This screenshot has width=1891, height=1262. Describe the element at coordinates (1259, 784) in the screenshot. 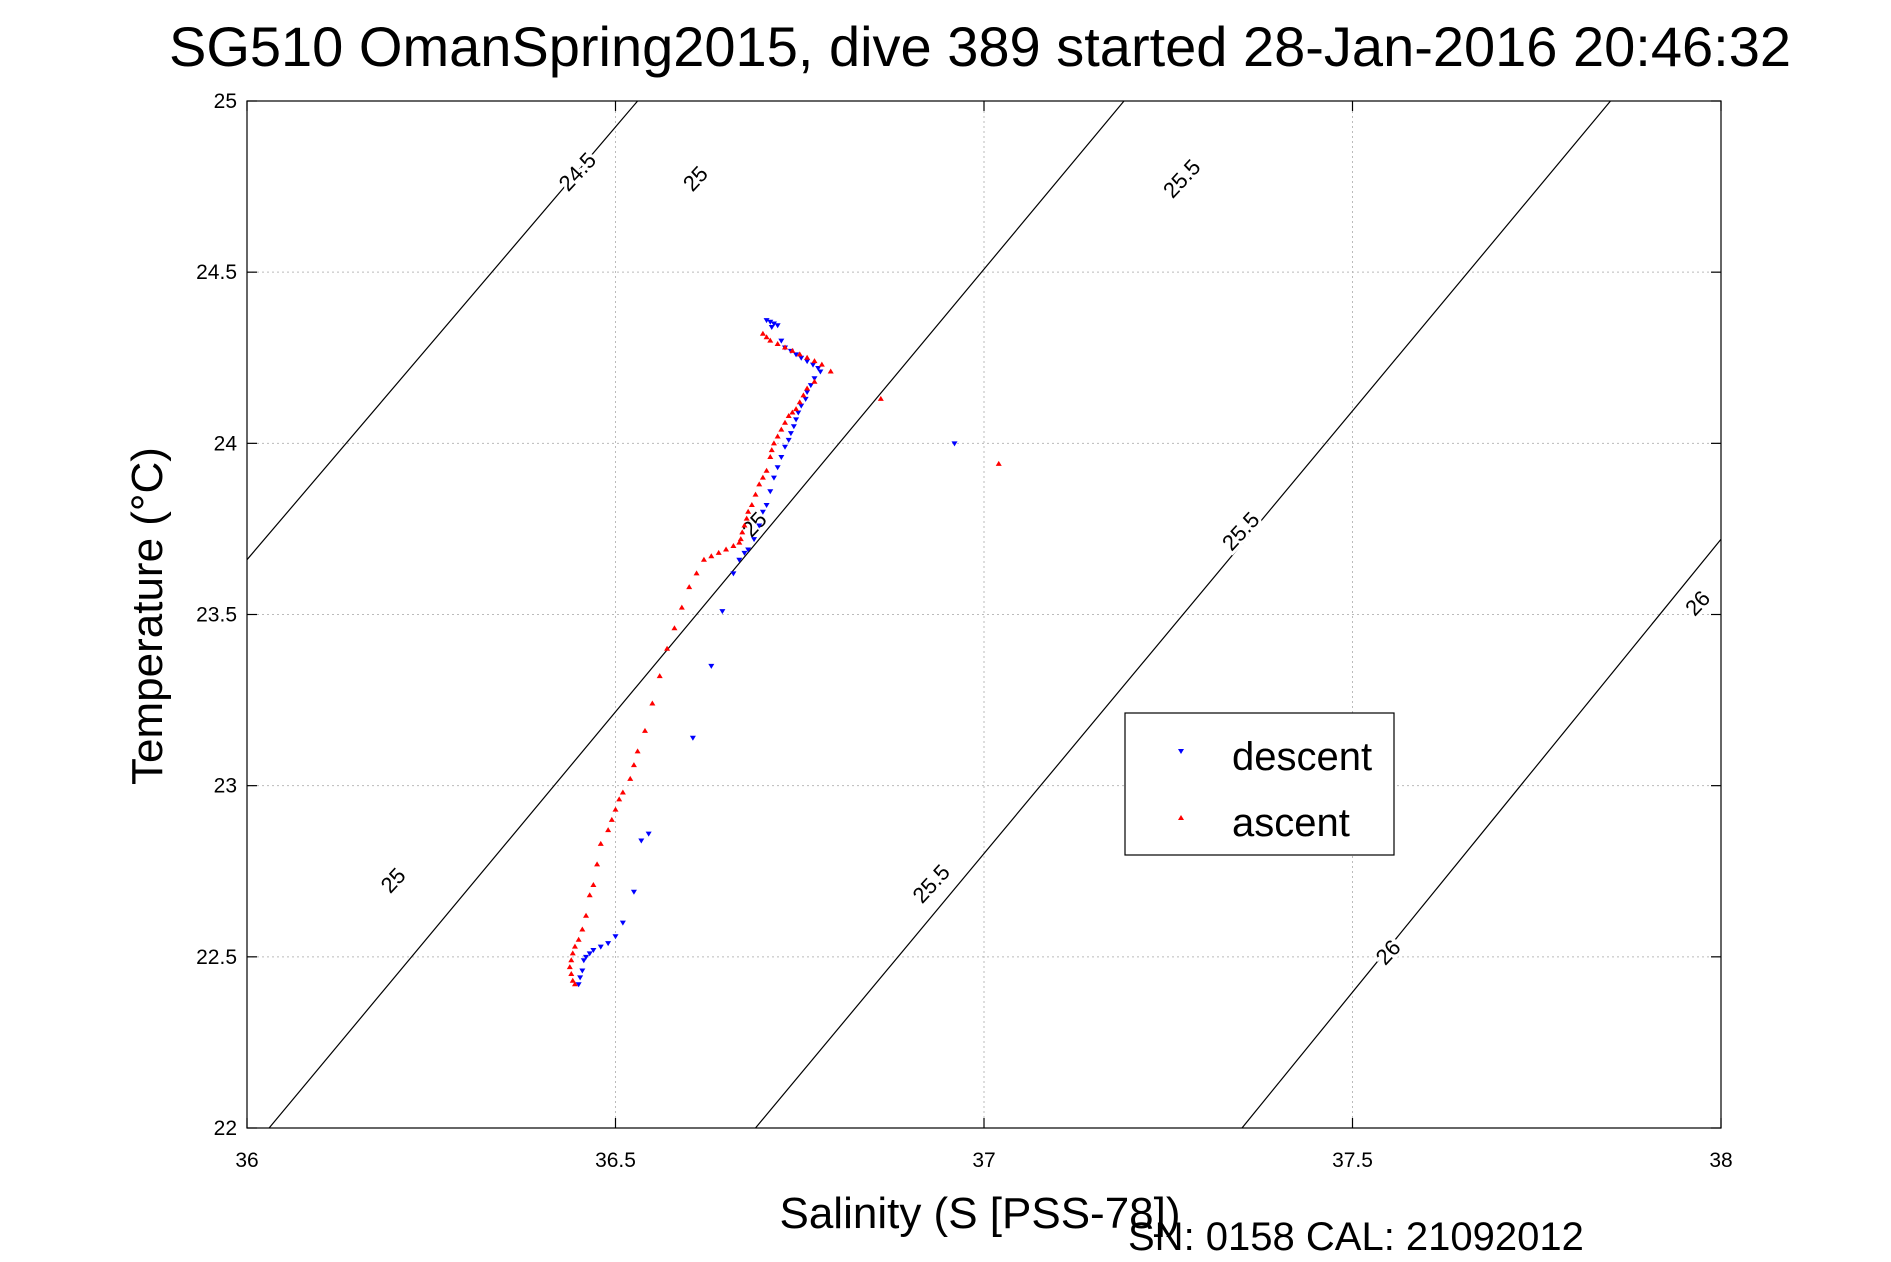

I see `legend-box` at that location.